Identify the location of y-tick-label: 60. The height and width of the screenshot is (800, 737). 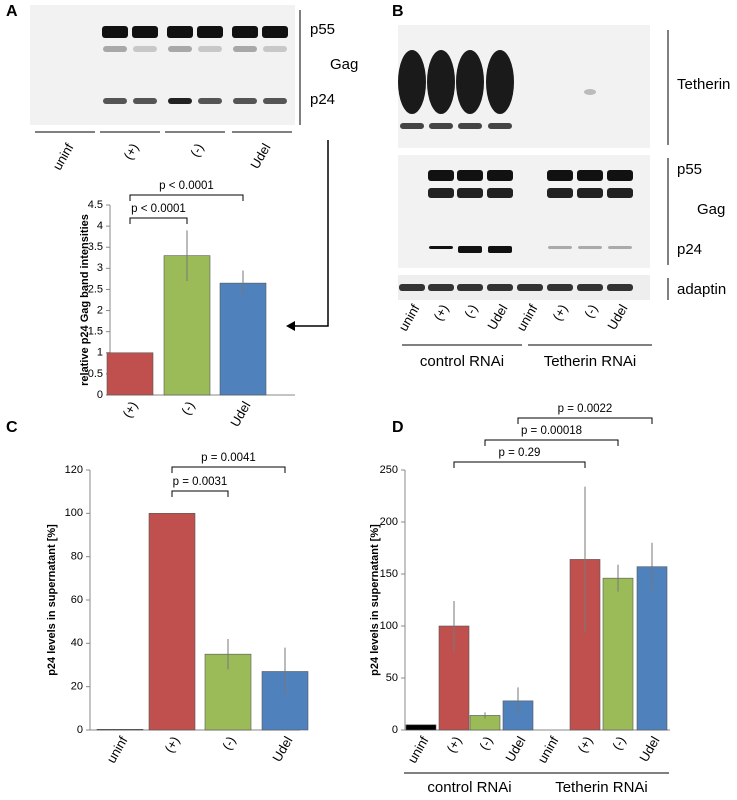
(77, 600).